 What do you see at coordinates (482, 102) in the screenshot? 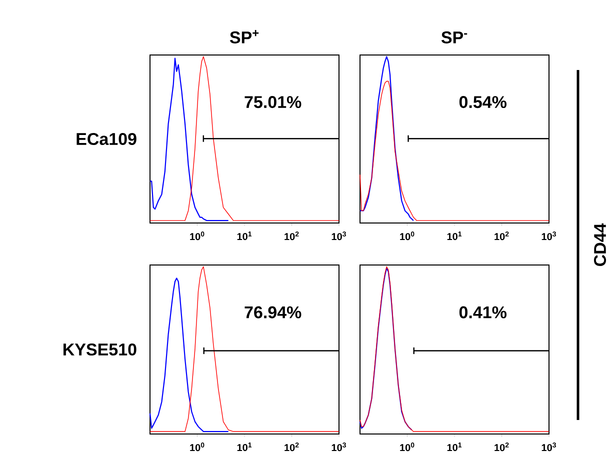
I see `annotation: 0.54%` at bounding box center [482, 102].